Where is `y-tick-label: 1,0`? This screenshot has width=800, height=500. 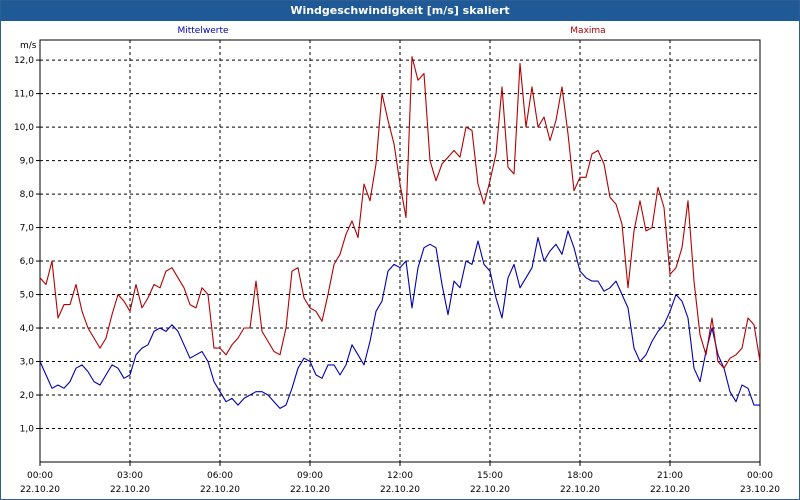 y-tick-label: 1,0 is located at coordinates (27, 430).